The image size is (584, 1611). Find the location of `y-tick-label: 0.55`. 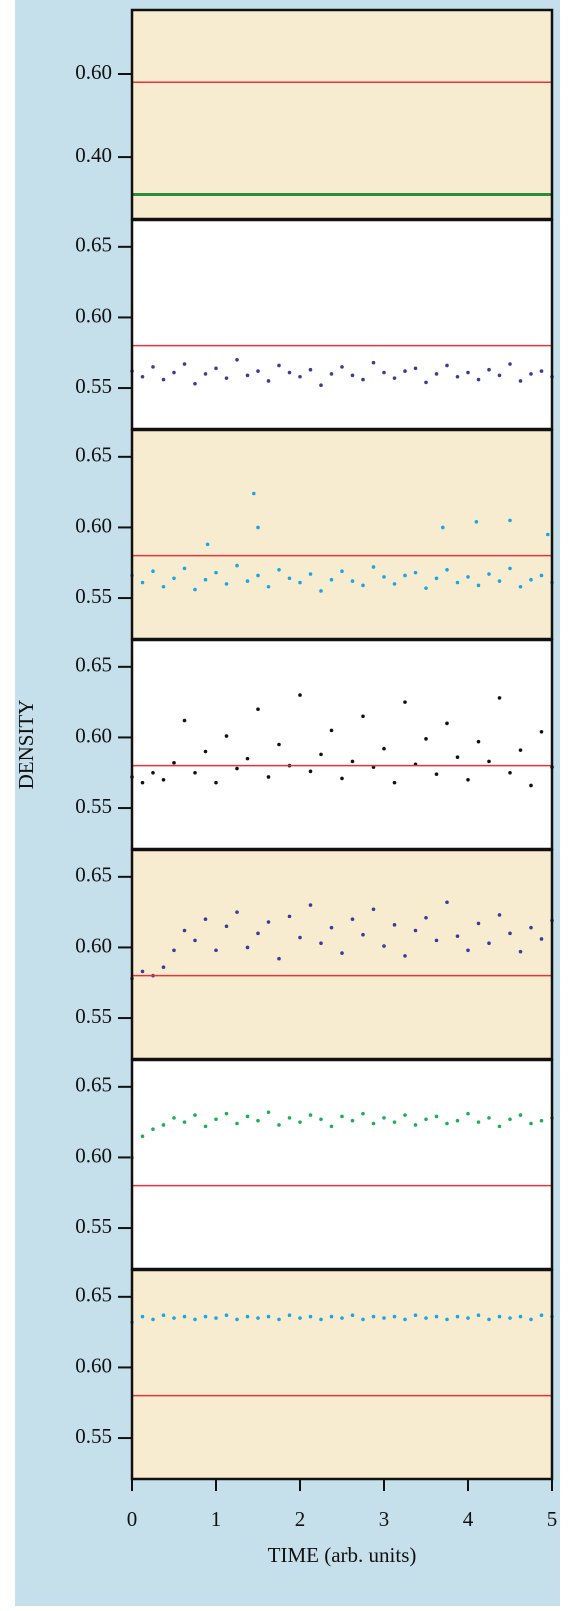

y-tick-label: 0.55 is located at coordinates (93, 596).